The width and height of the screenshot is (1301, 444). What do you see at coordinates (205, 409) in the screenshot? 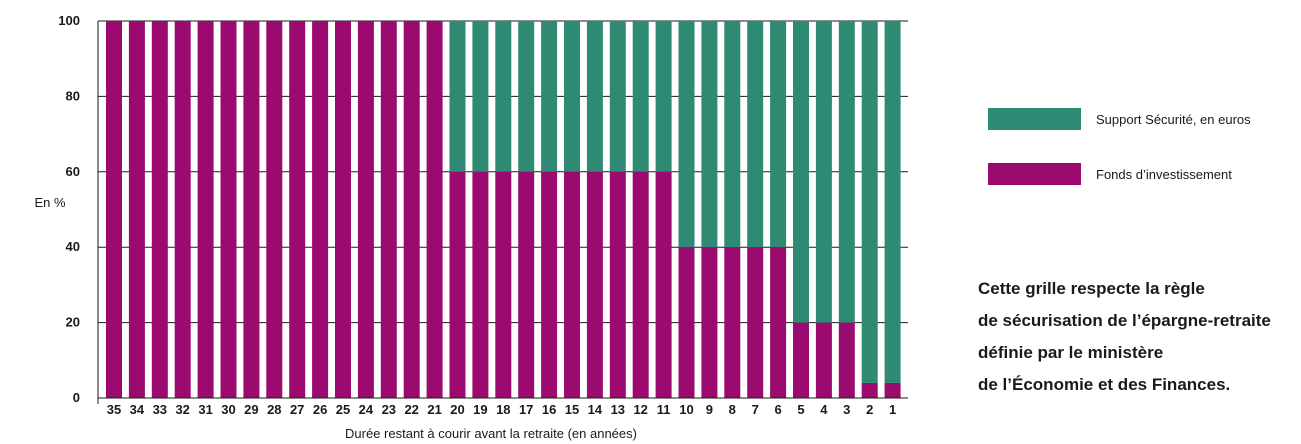
I see `x-tick-label: 31` at bounding box center [205, 409].